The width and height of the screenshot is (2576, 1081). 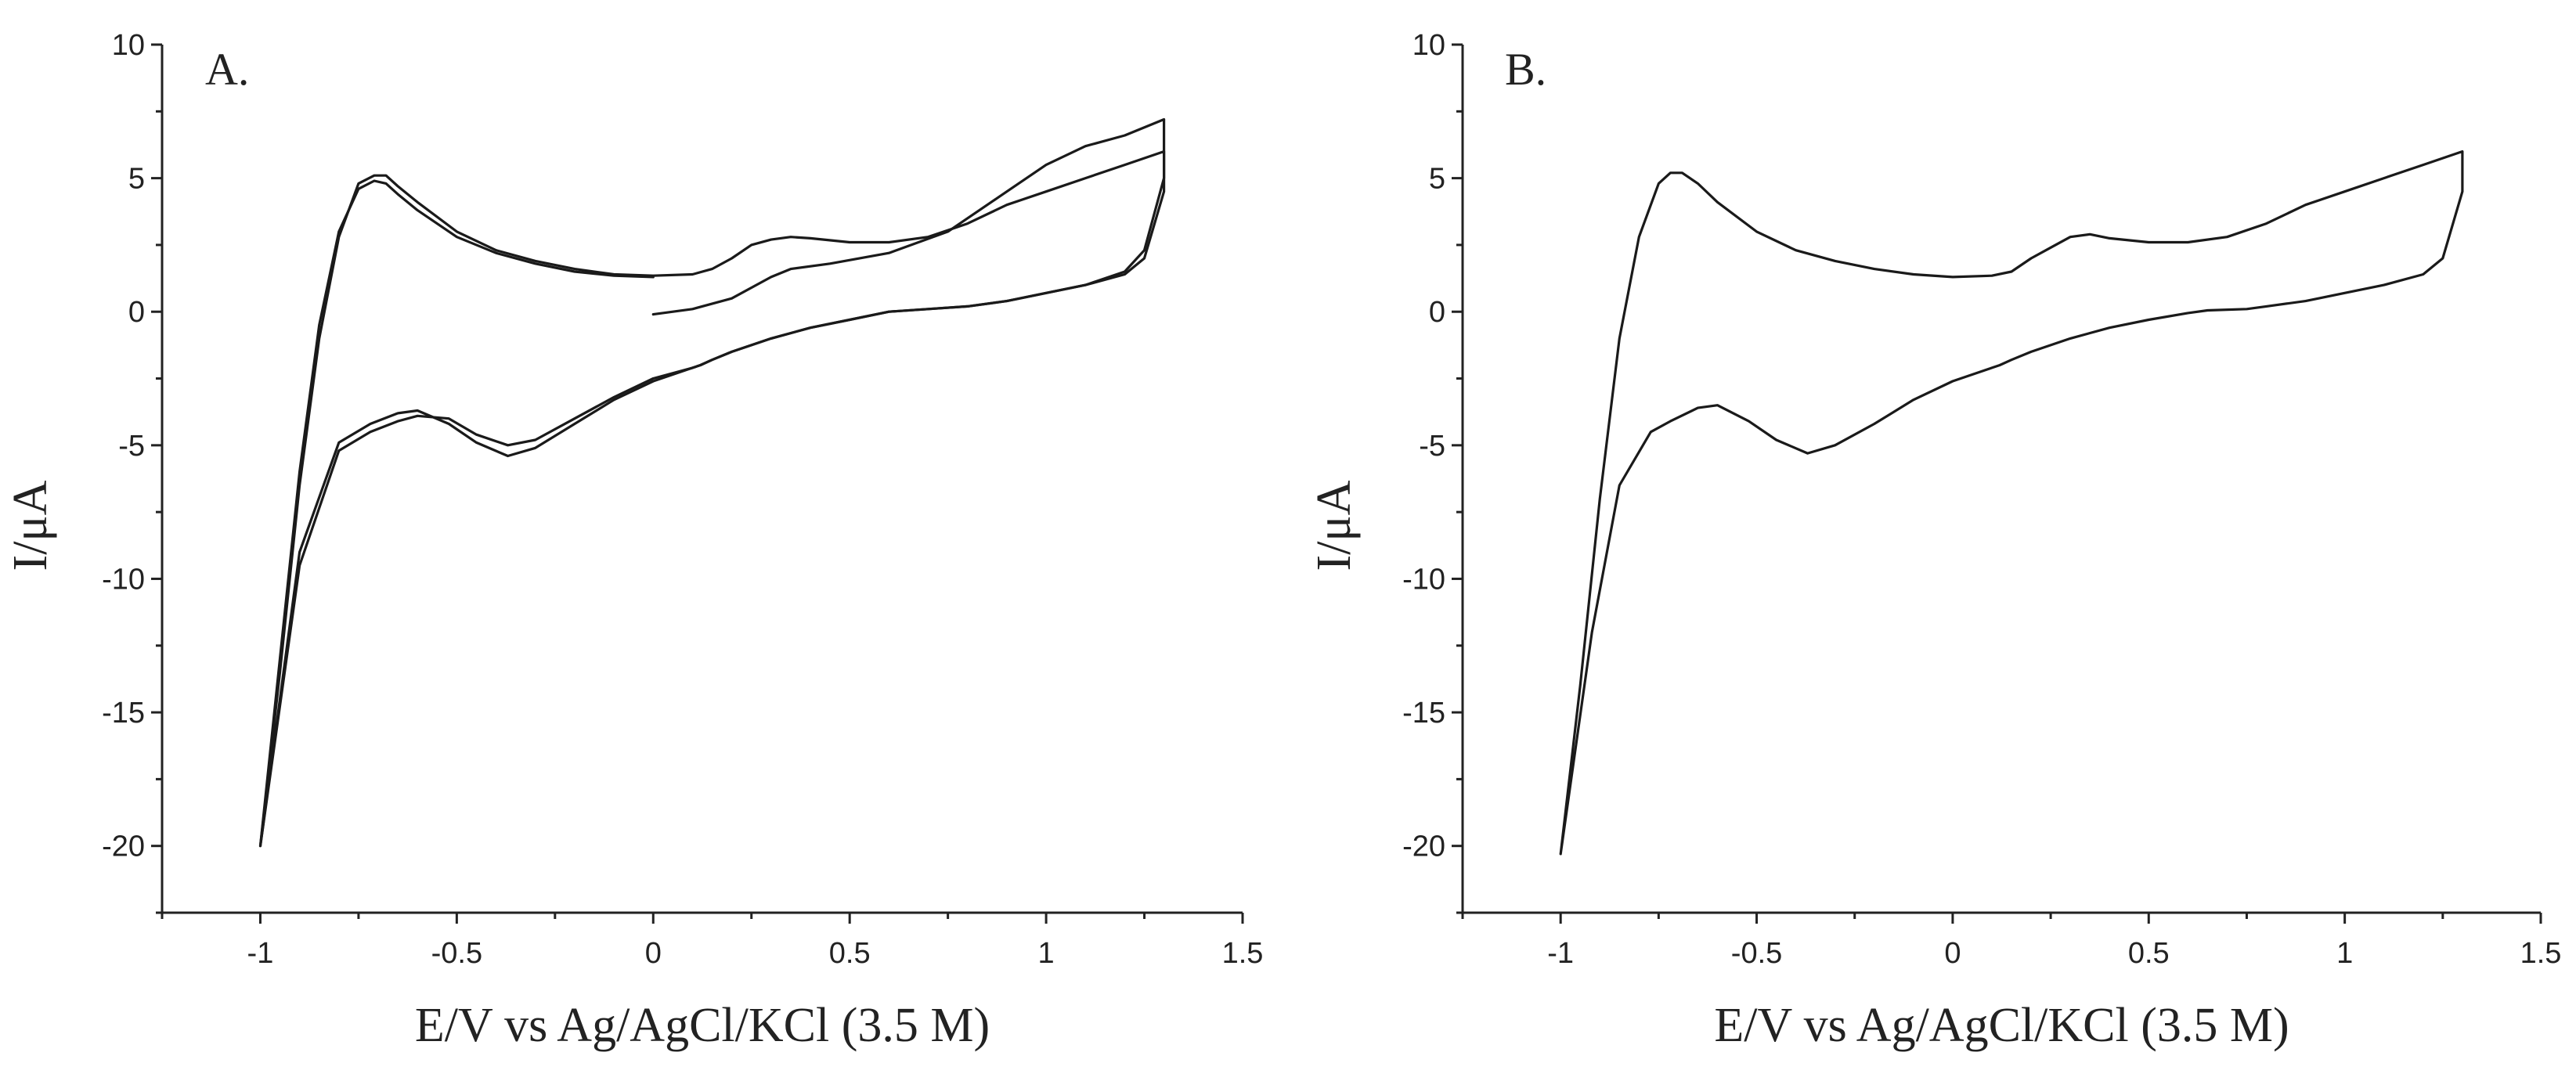 I want to click on panel-label: B., so click(x=1525, y=69).